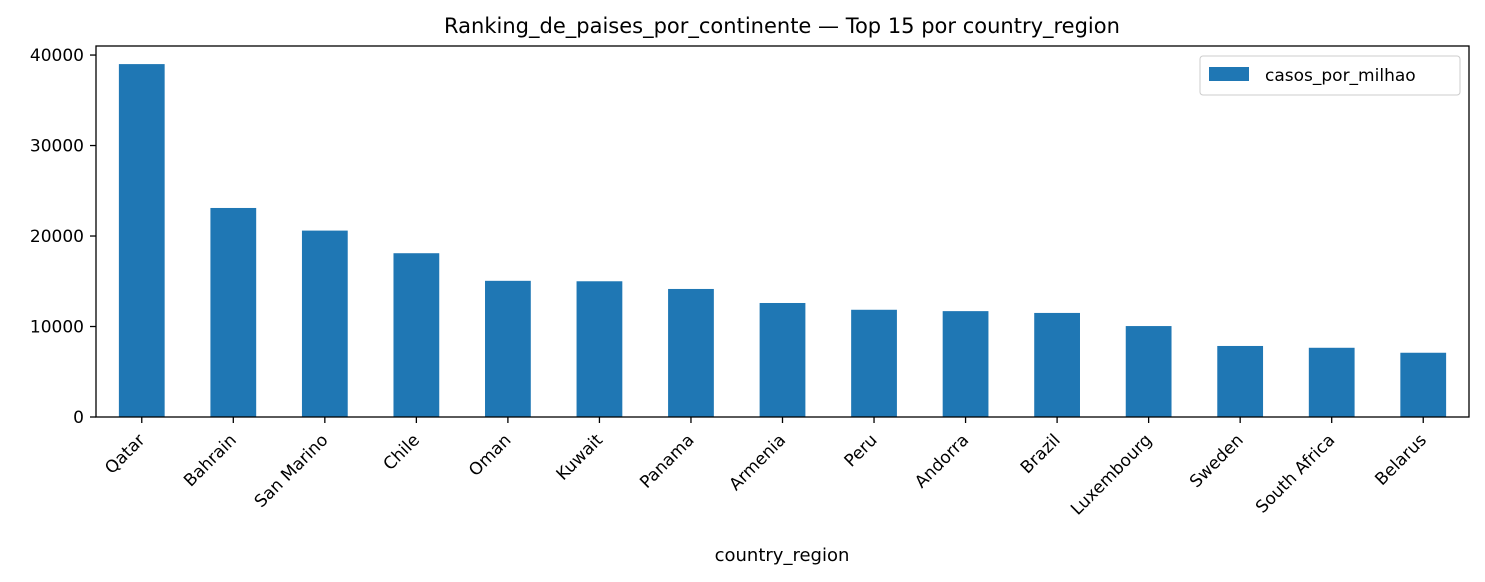 Image resolution: width=1485 pixels, height=582 pixels. Describe the element at coordinates (1041, 454) in the screenshot. I see `x-tick-label: Brazil` at that location.